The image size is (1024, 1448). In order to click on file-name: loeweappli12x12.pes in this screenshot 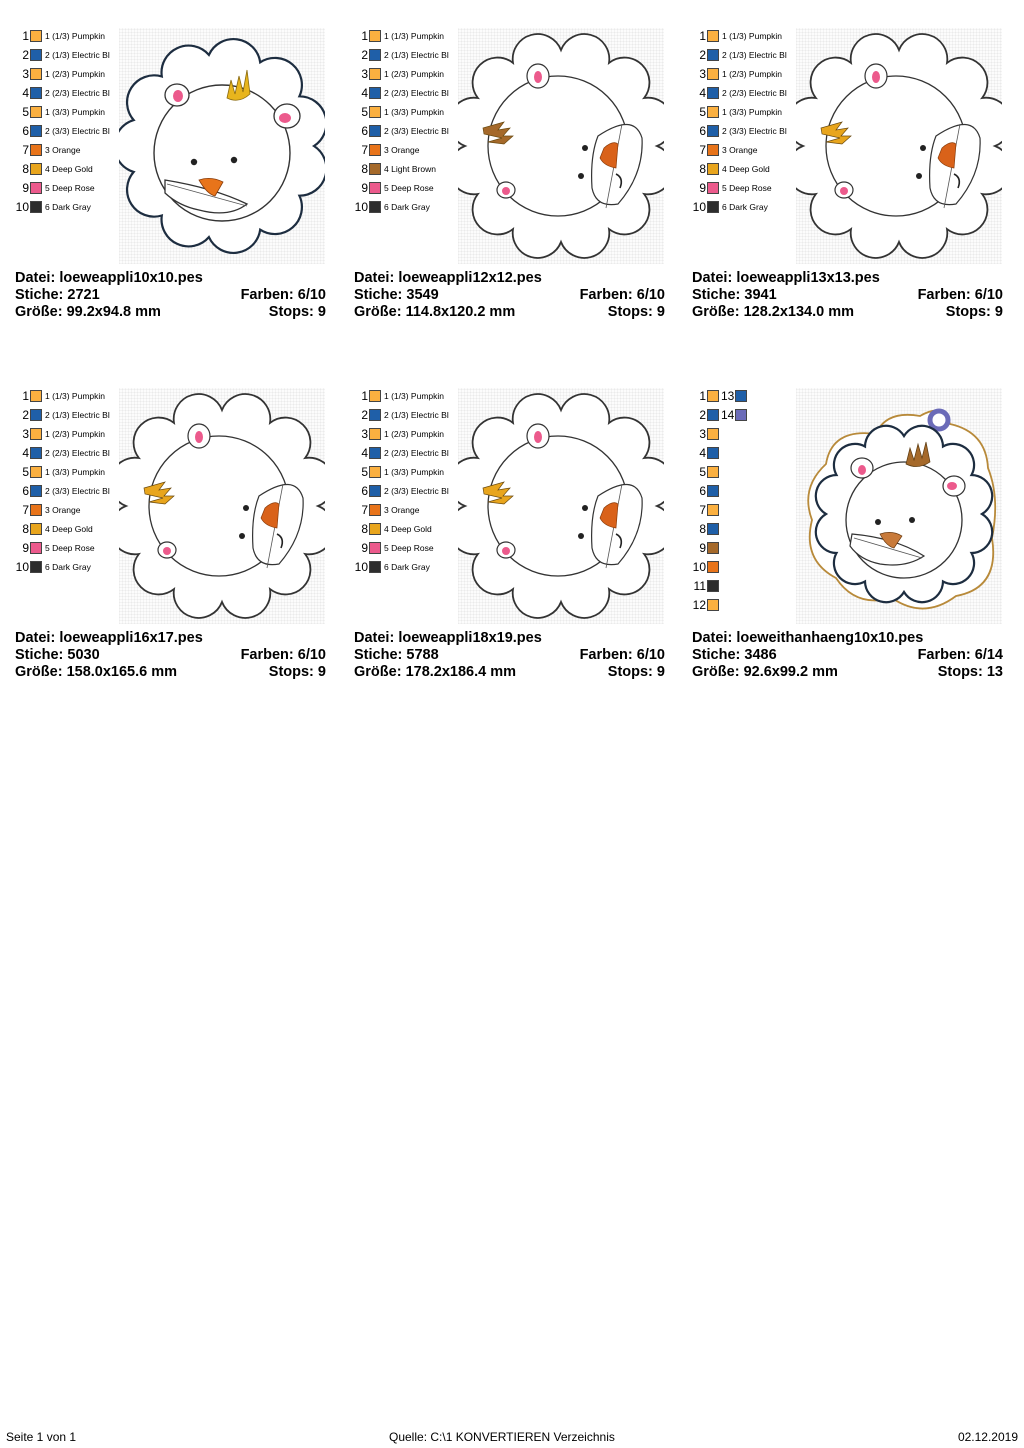, I will do `click(470, 278)`.